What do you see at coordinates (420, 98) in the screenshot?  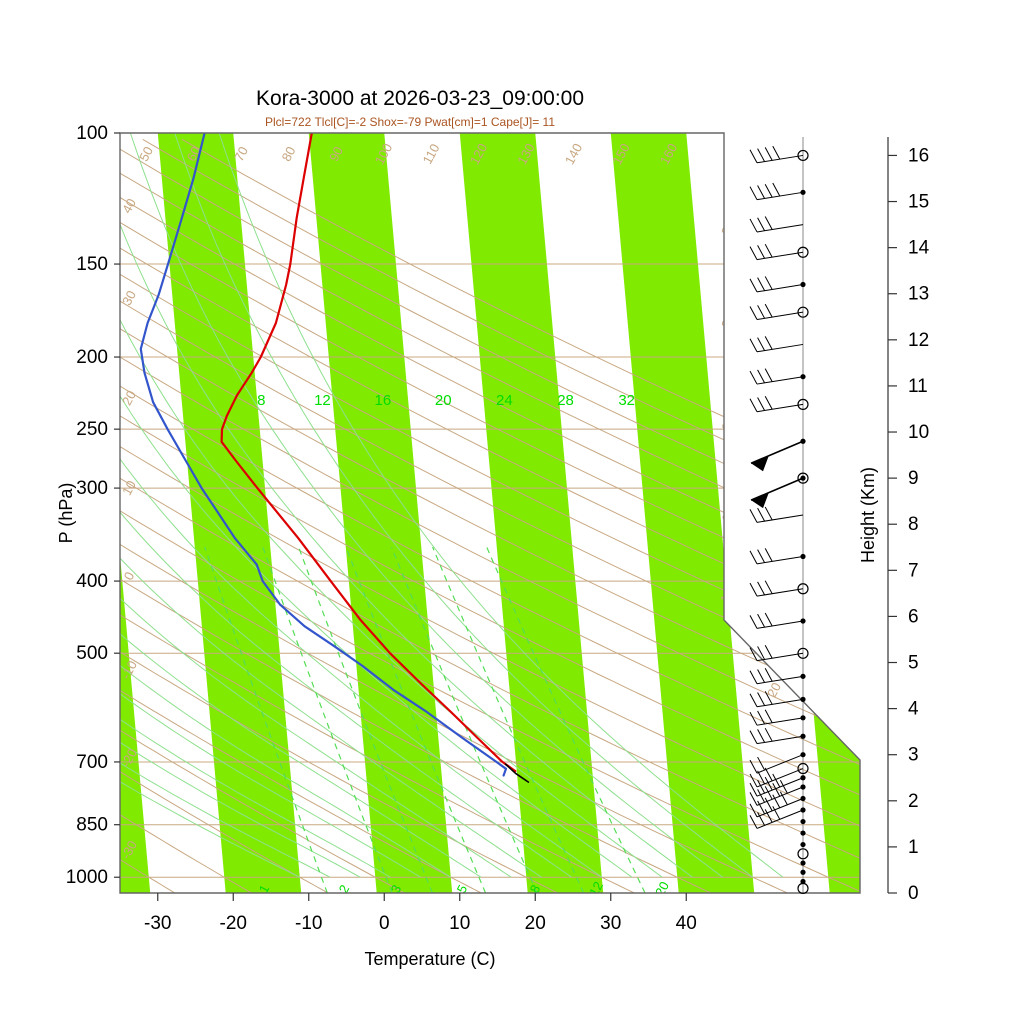 I see `page-title: Kora-3000 at 2026-03-23_09:00:00` at bounding box center [420, 98].